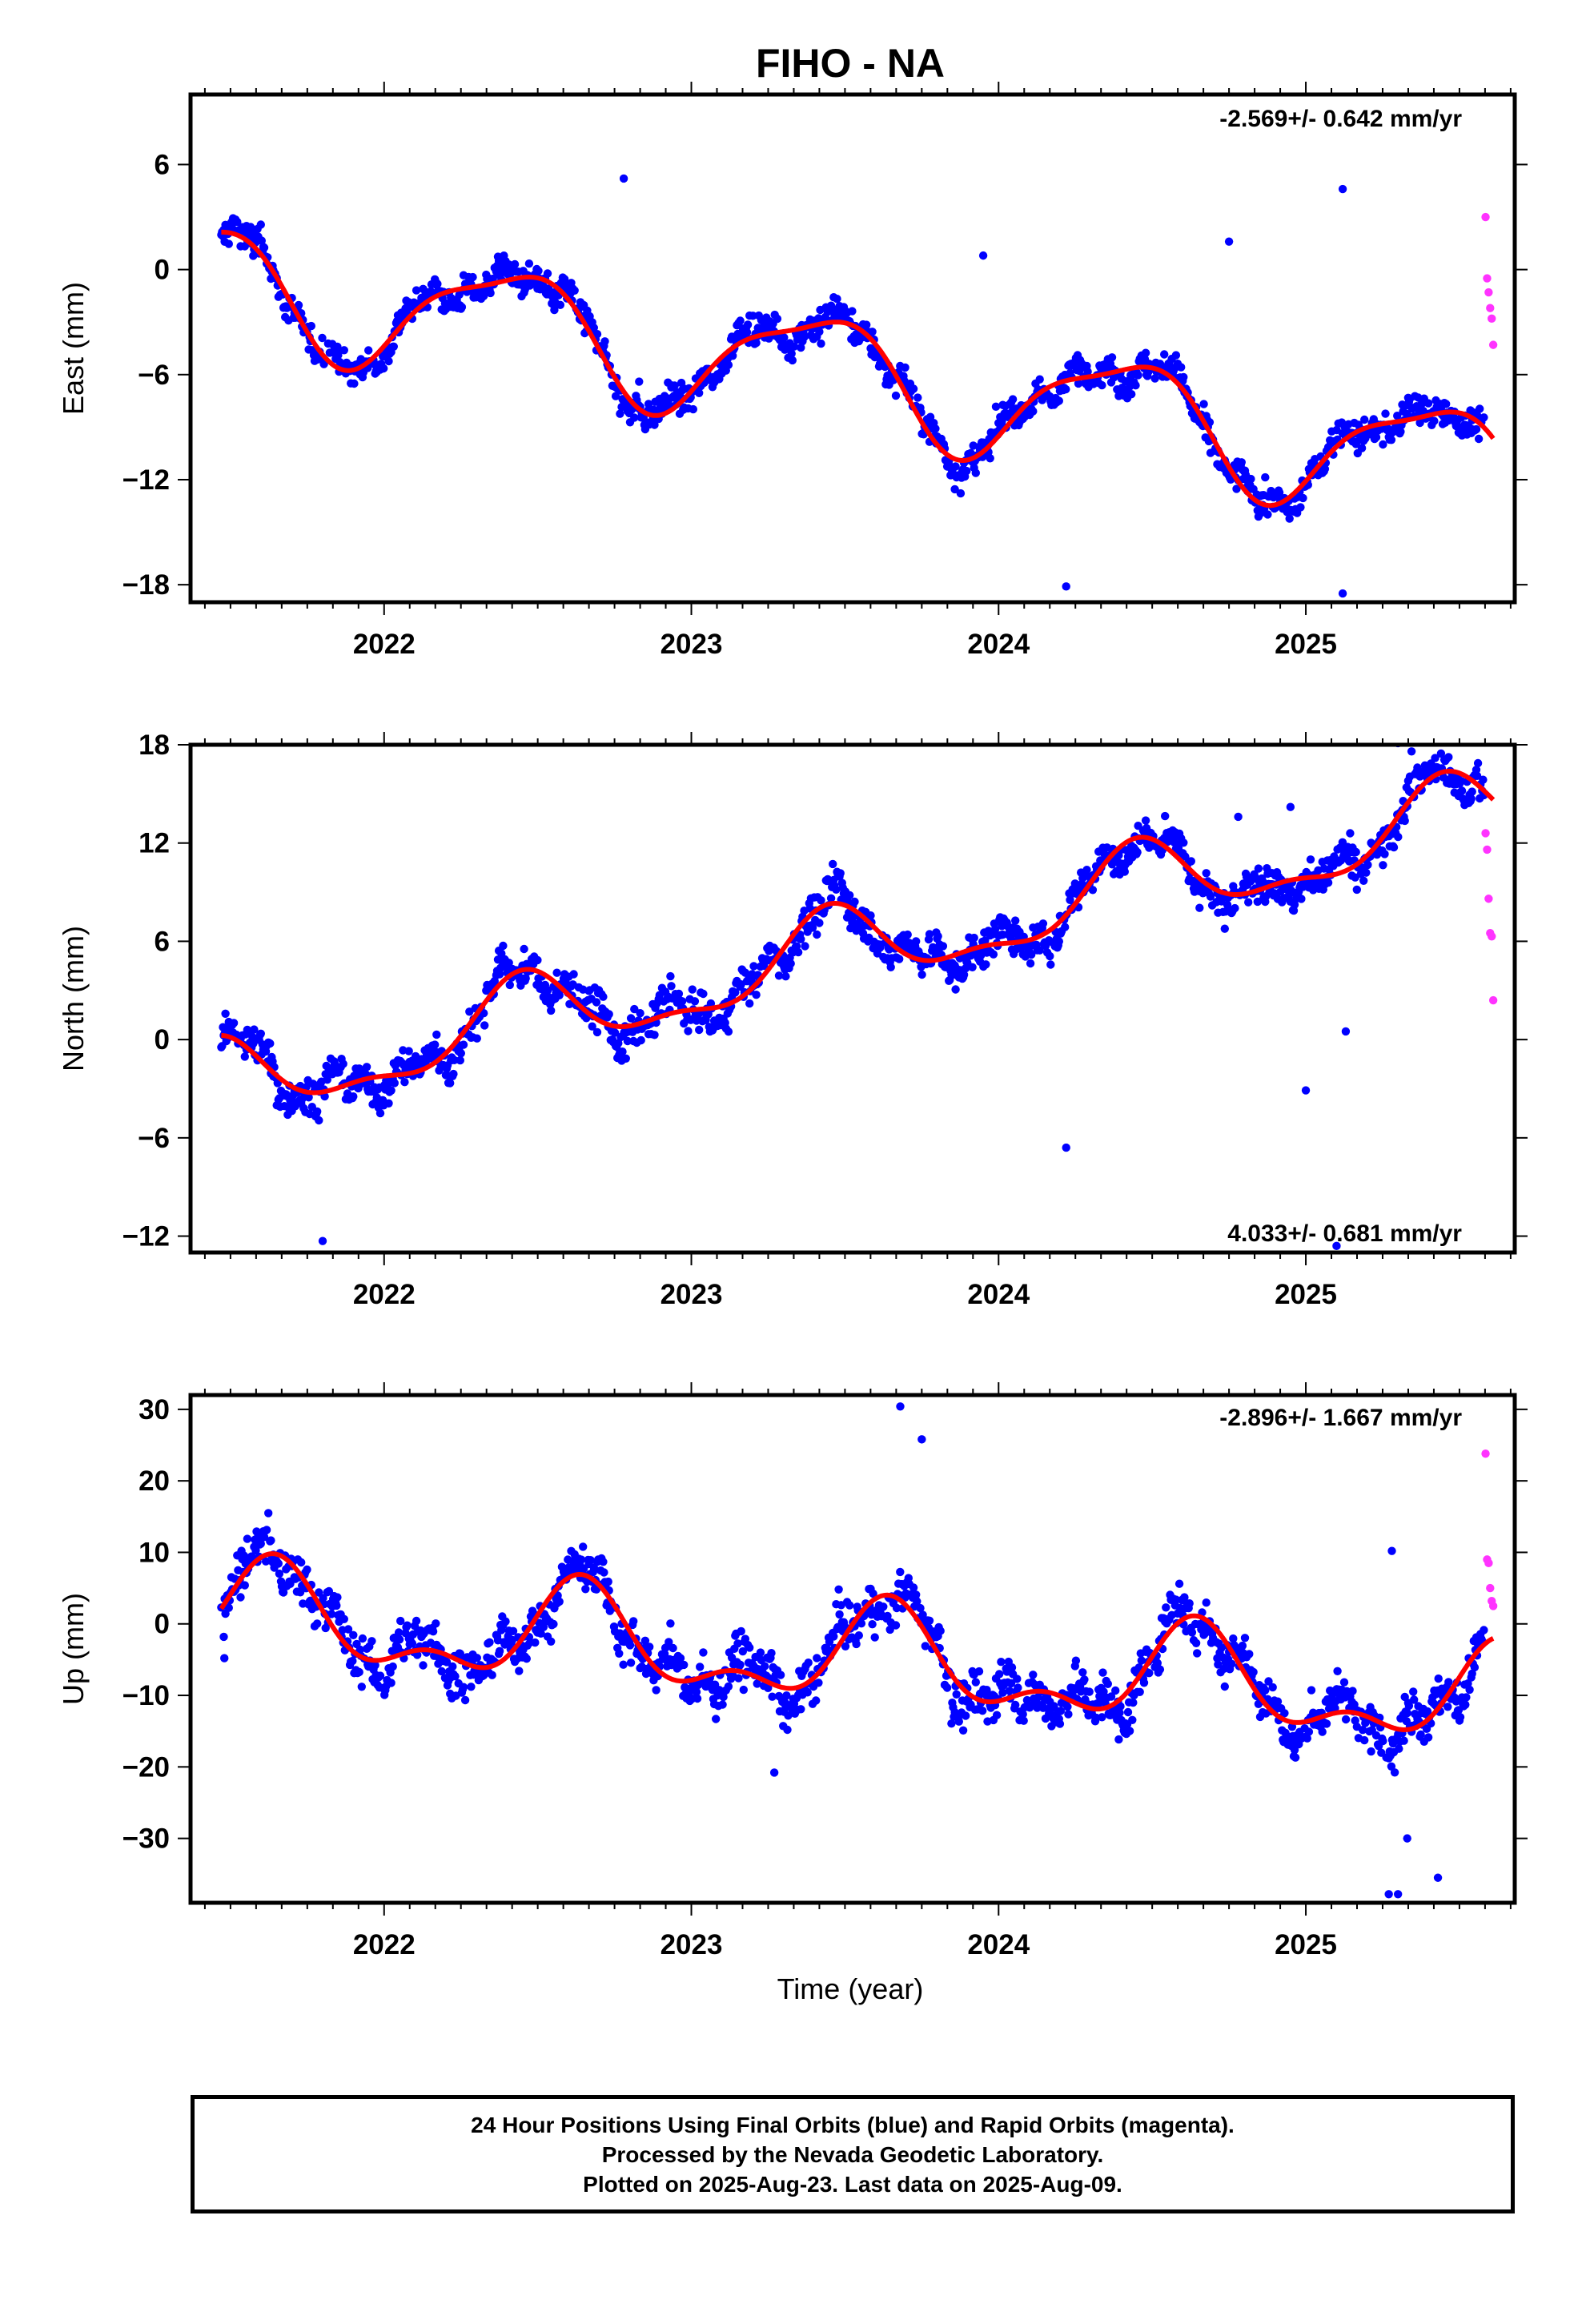  Describe the element at coordinates (1306, 644) in the screenshot. I see `east-x-tick-label: 2025` at that location.